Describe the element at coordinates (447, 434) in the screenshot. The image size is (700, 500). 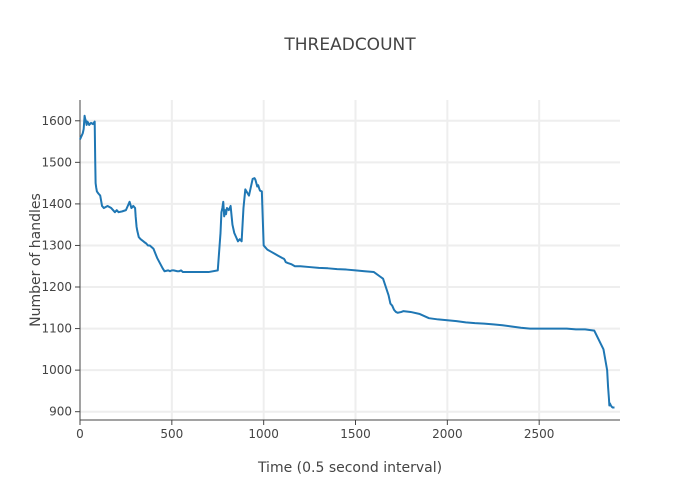
I see `x-tick-label: 2000` at that location.